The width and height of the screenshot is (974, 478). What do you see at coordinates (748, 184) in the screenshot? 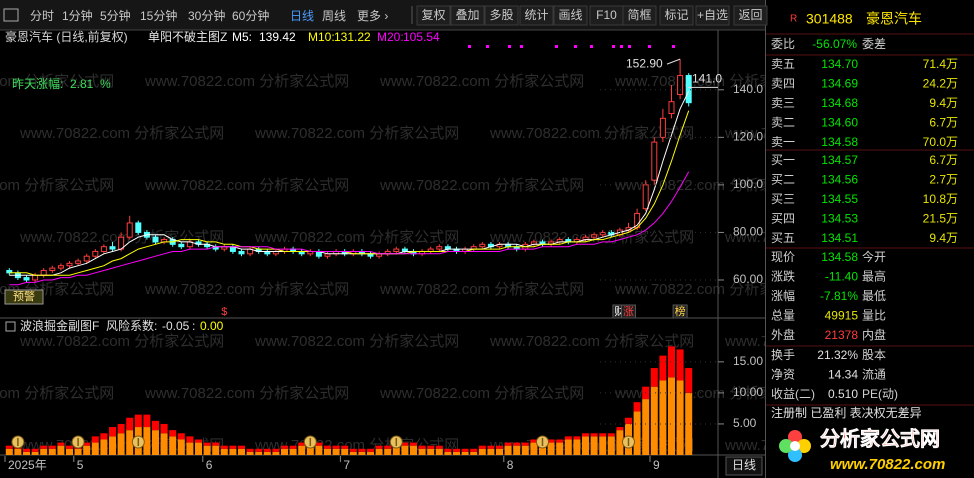
I see `y-tick-label: 100.0` at bounding box center [748, 184].